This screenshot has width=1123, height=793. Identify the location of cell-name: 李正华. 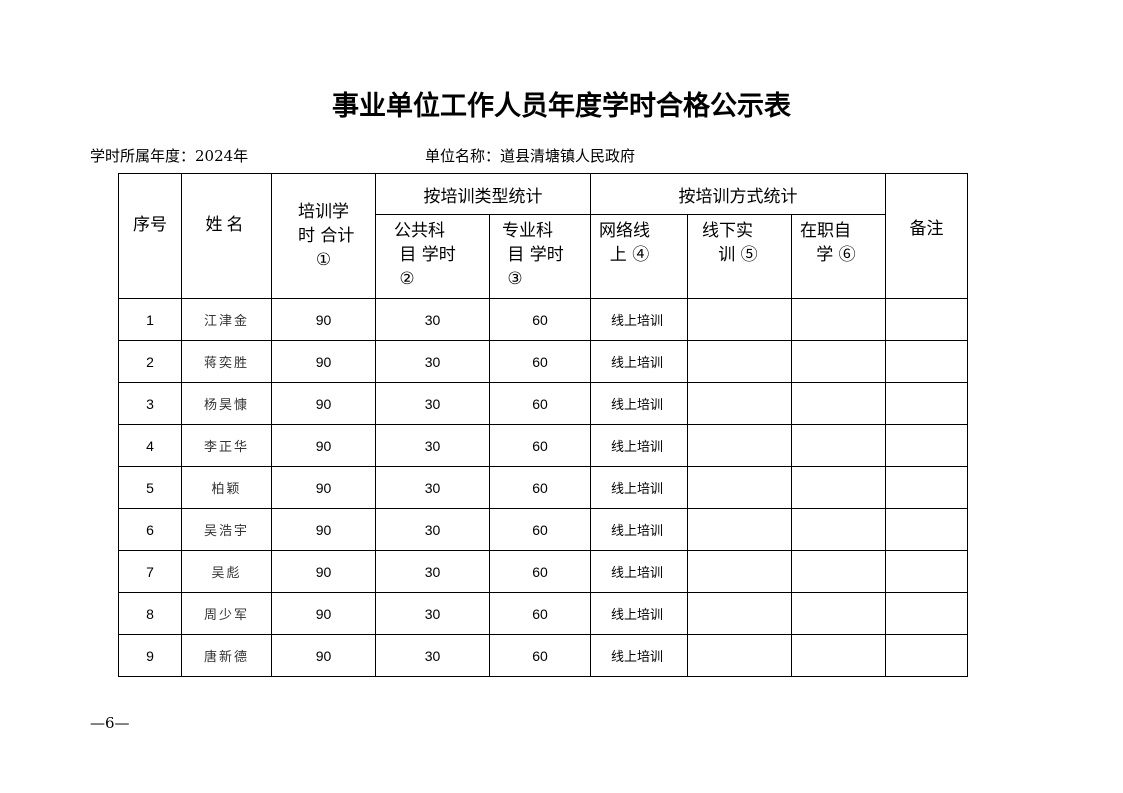
(226, 445).